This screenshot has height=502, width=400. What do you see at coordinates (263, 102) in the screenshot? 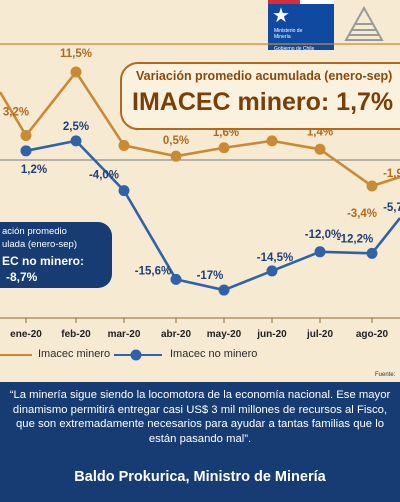
I see `minero-annotation-value: IMACEC minero: 1,7%` at bounding box center [263, 102].